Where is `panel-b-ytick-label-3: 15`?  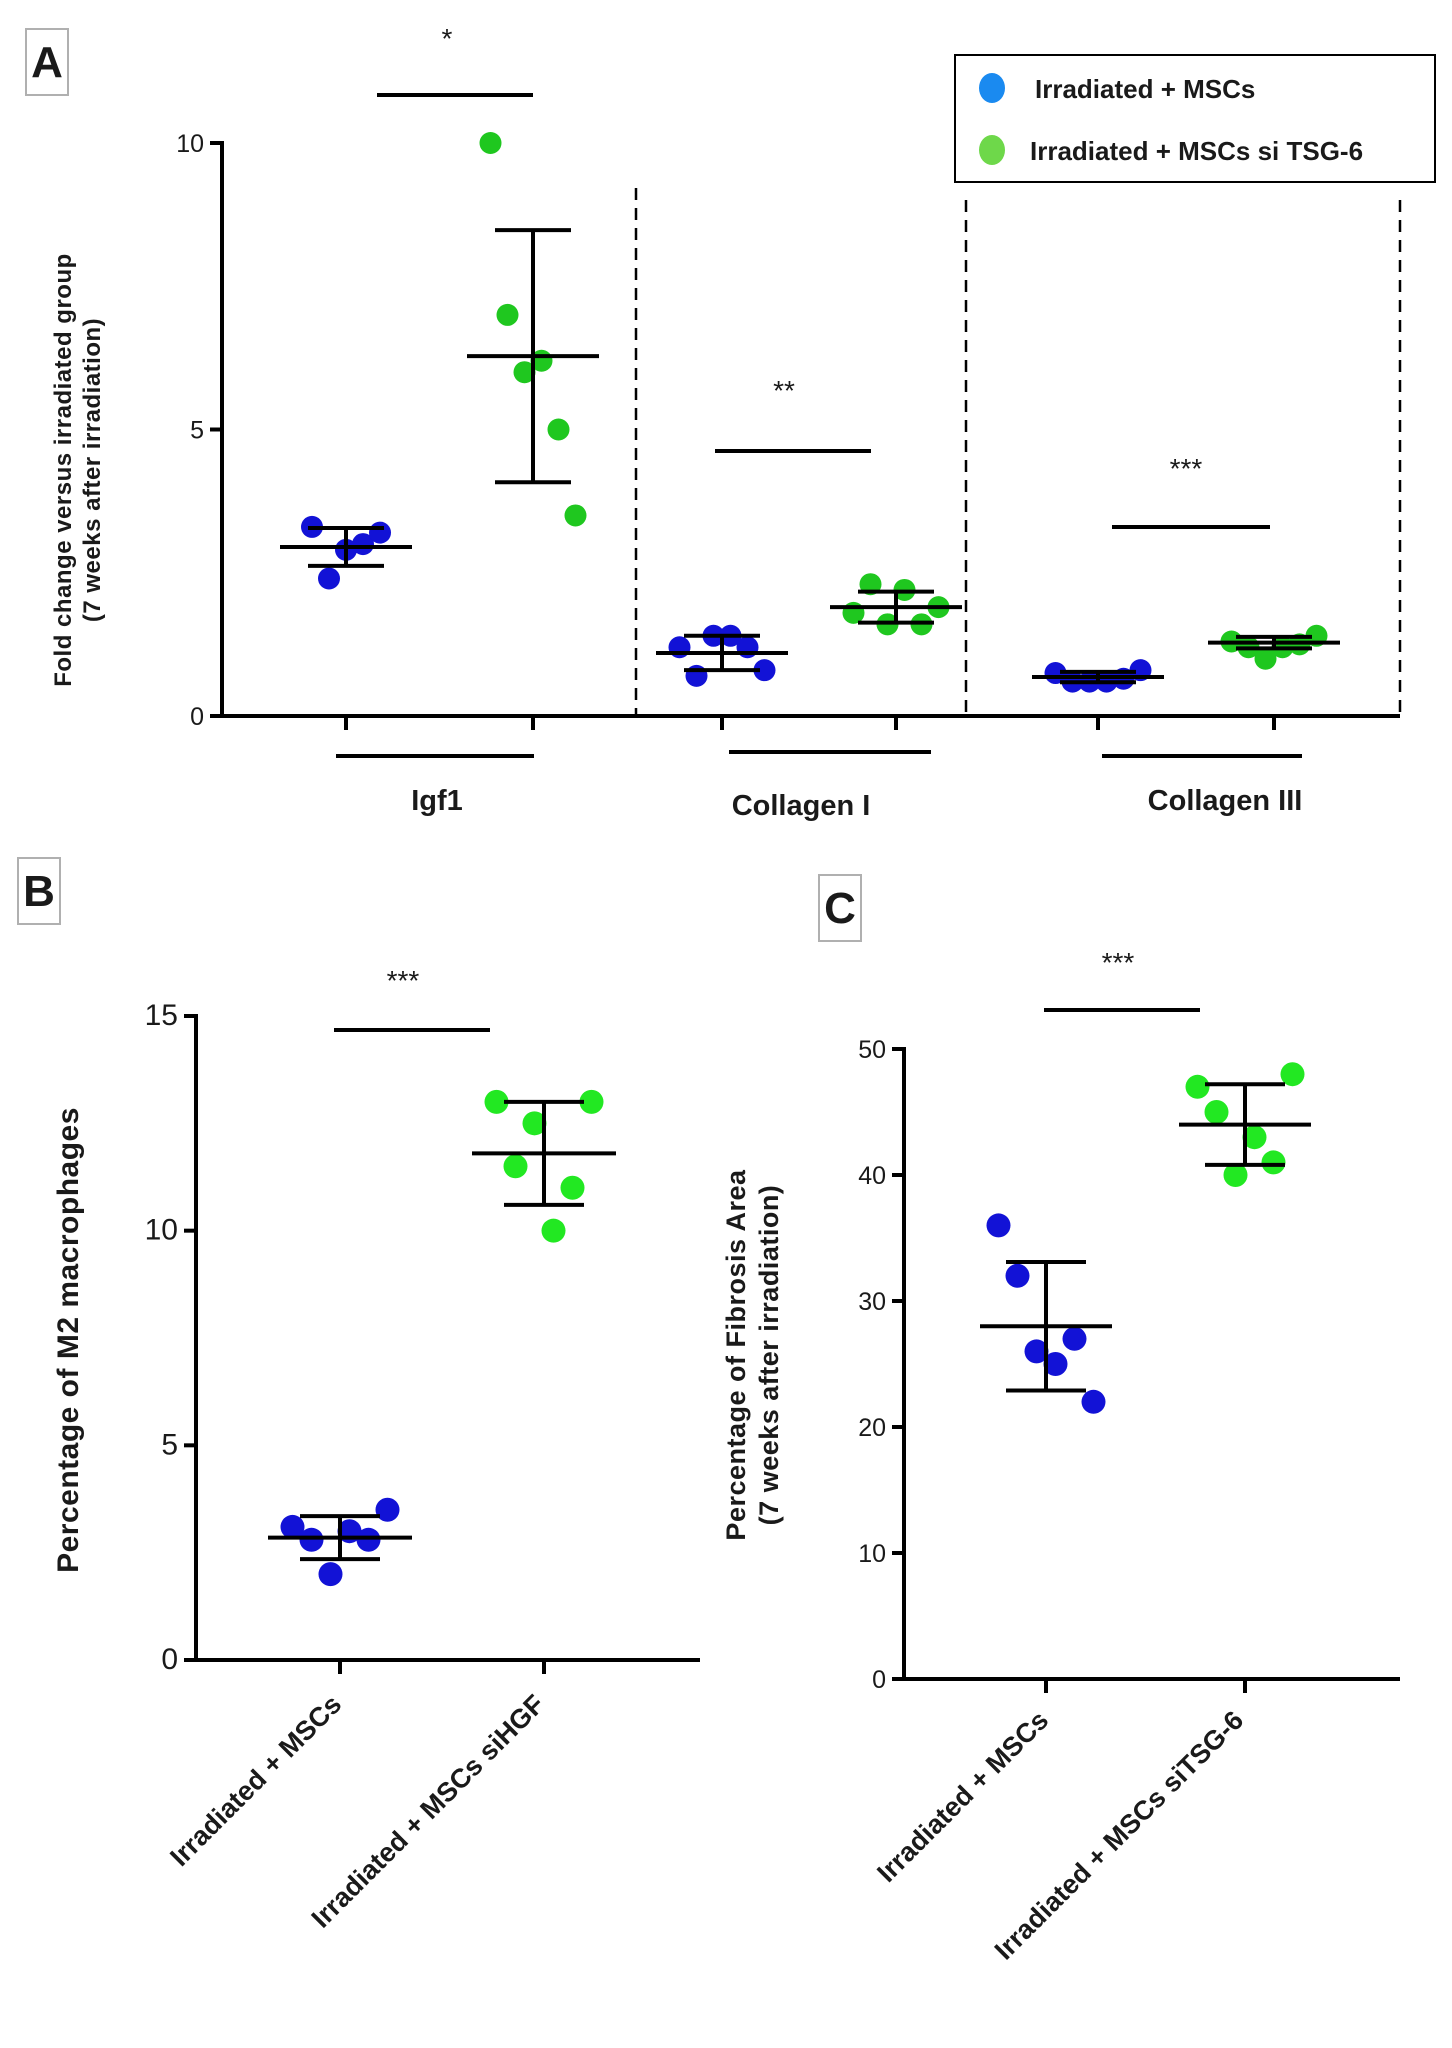
panel-b-ytick-label-3: 15 is located at coordinates (161, 1015).